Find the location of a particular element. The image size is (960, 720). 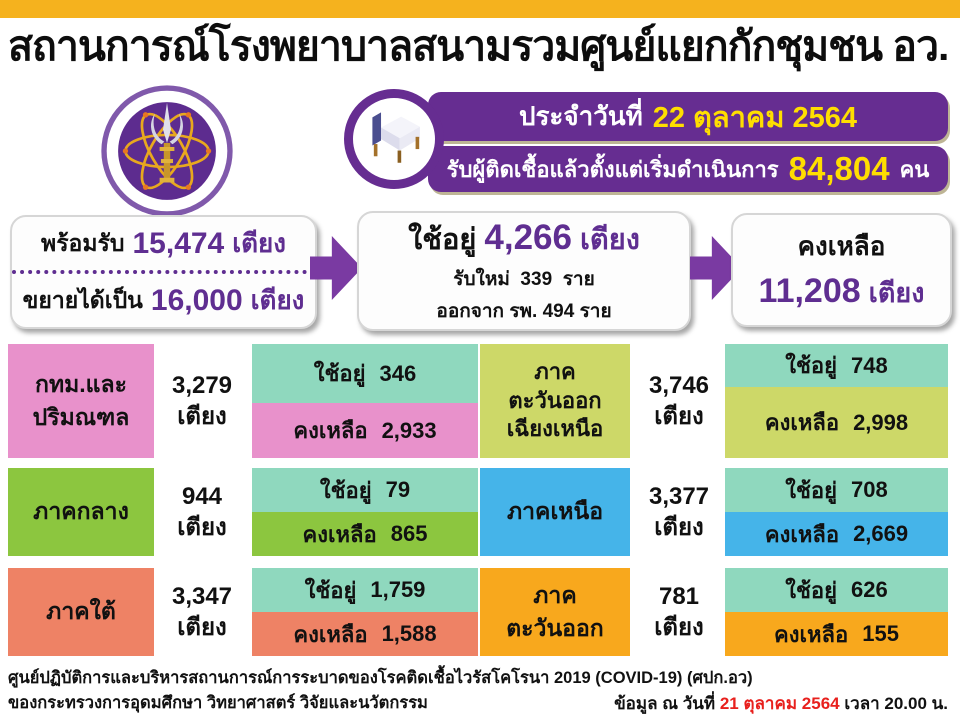

in-use-stat: ใช้อยู่ 748 is located at coordinates (836, 366).